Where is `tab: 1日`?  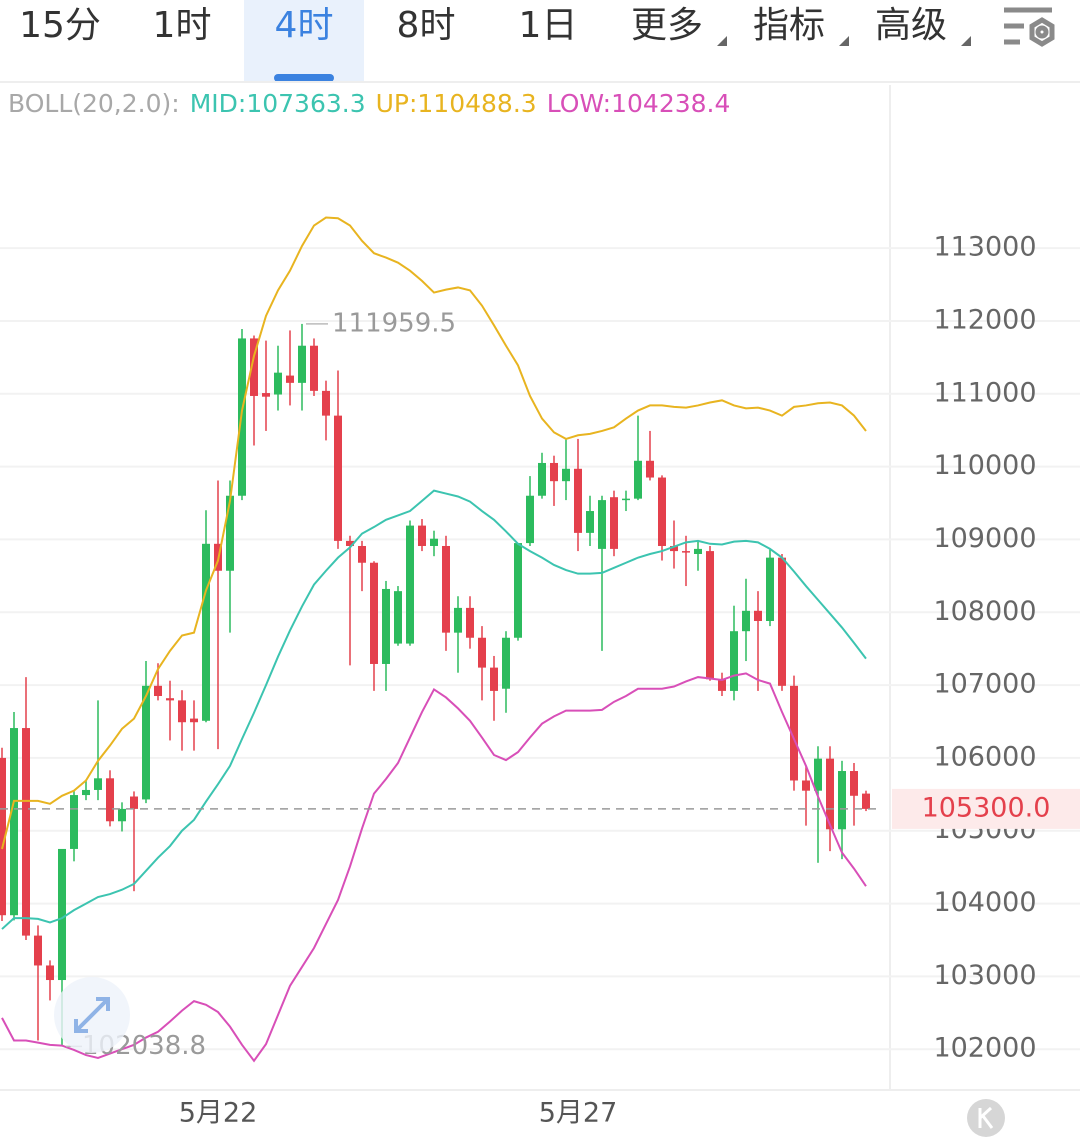
tab: 1日 is located at coordinates (548, 25).